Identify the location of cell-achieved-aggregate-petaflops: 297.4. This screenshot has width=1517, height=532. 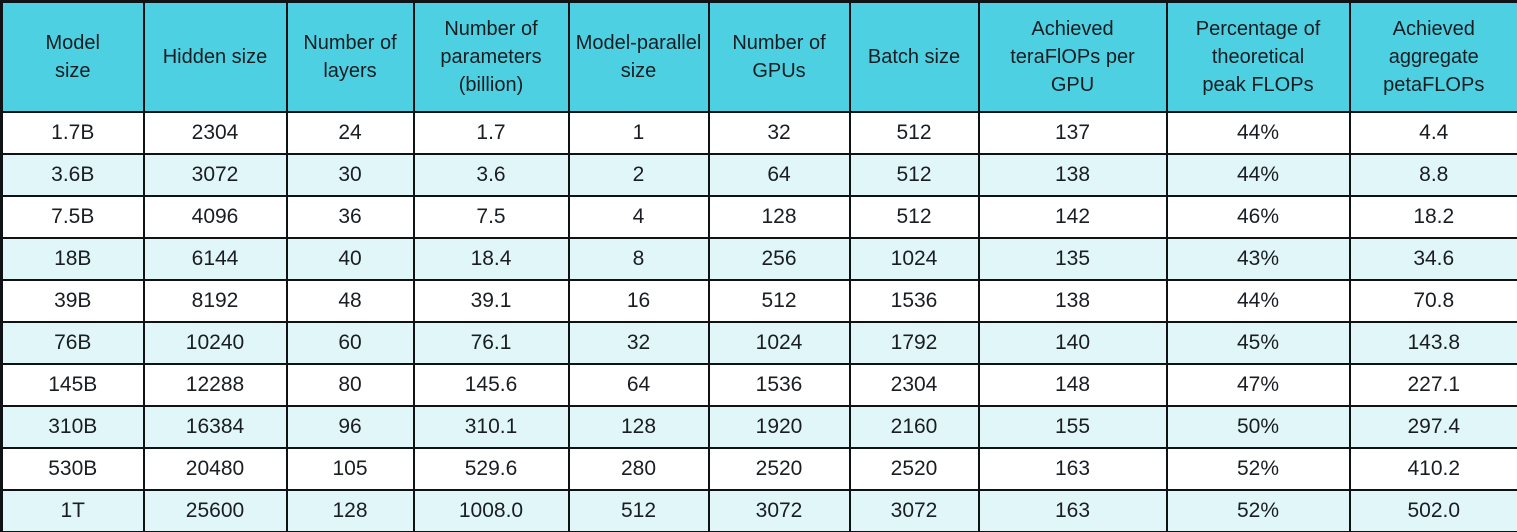
(1432, 427).